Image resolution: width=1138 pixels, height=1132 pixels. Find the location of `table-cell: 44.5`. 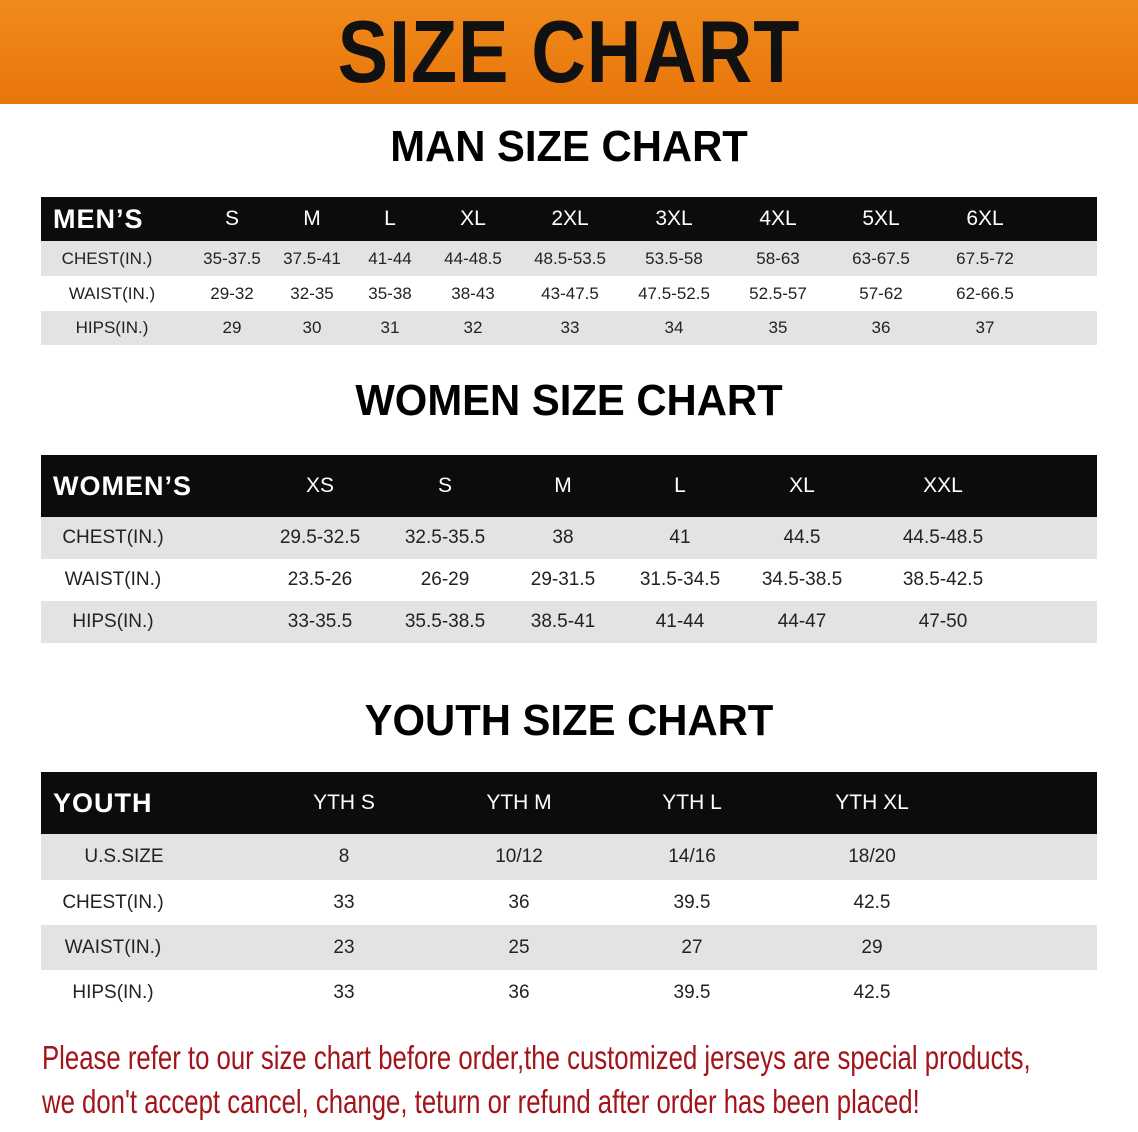

table-cell: 44.5 is located at coordinates (802, 537).